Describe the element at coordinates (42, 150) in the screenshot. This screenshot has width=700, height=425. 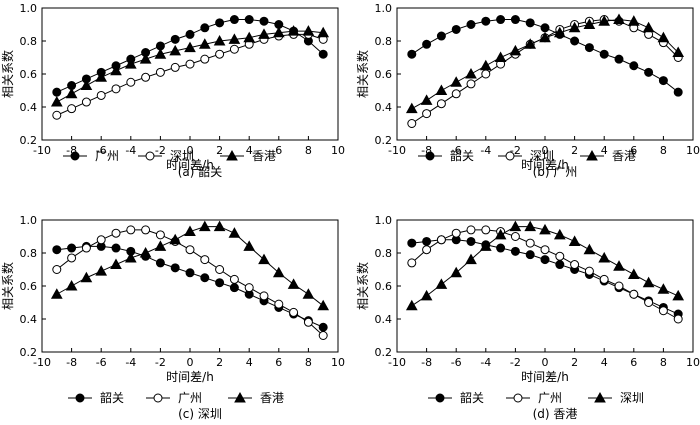
I see `x-tick-label: -10` at that location.